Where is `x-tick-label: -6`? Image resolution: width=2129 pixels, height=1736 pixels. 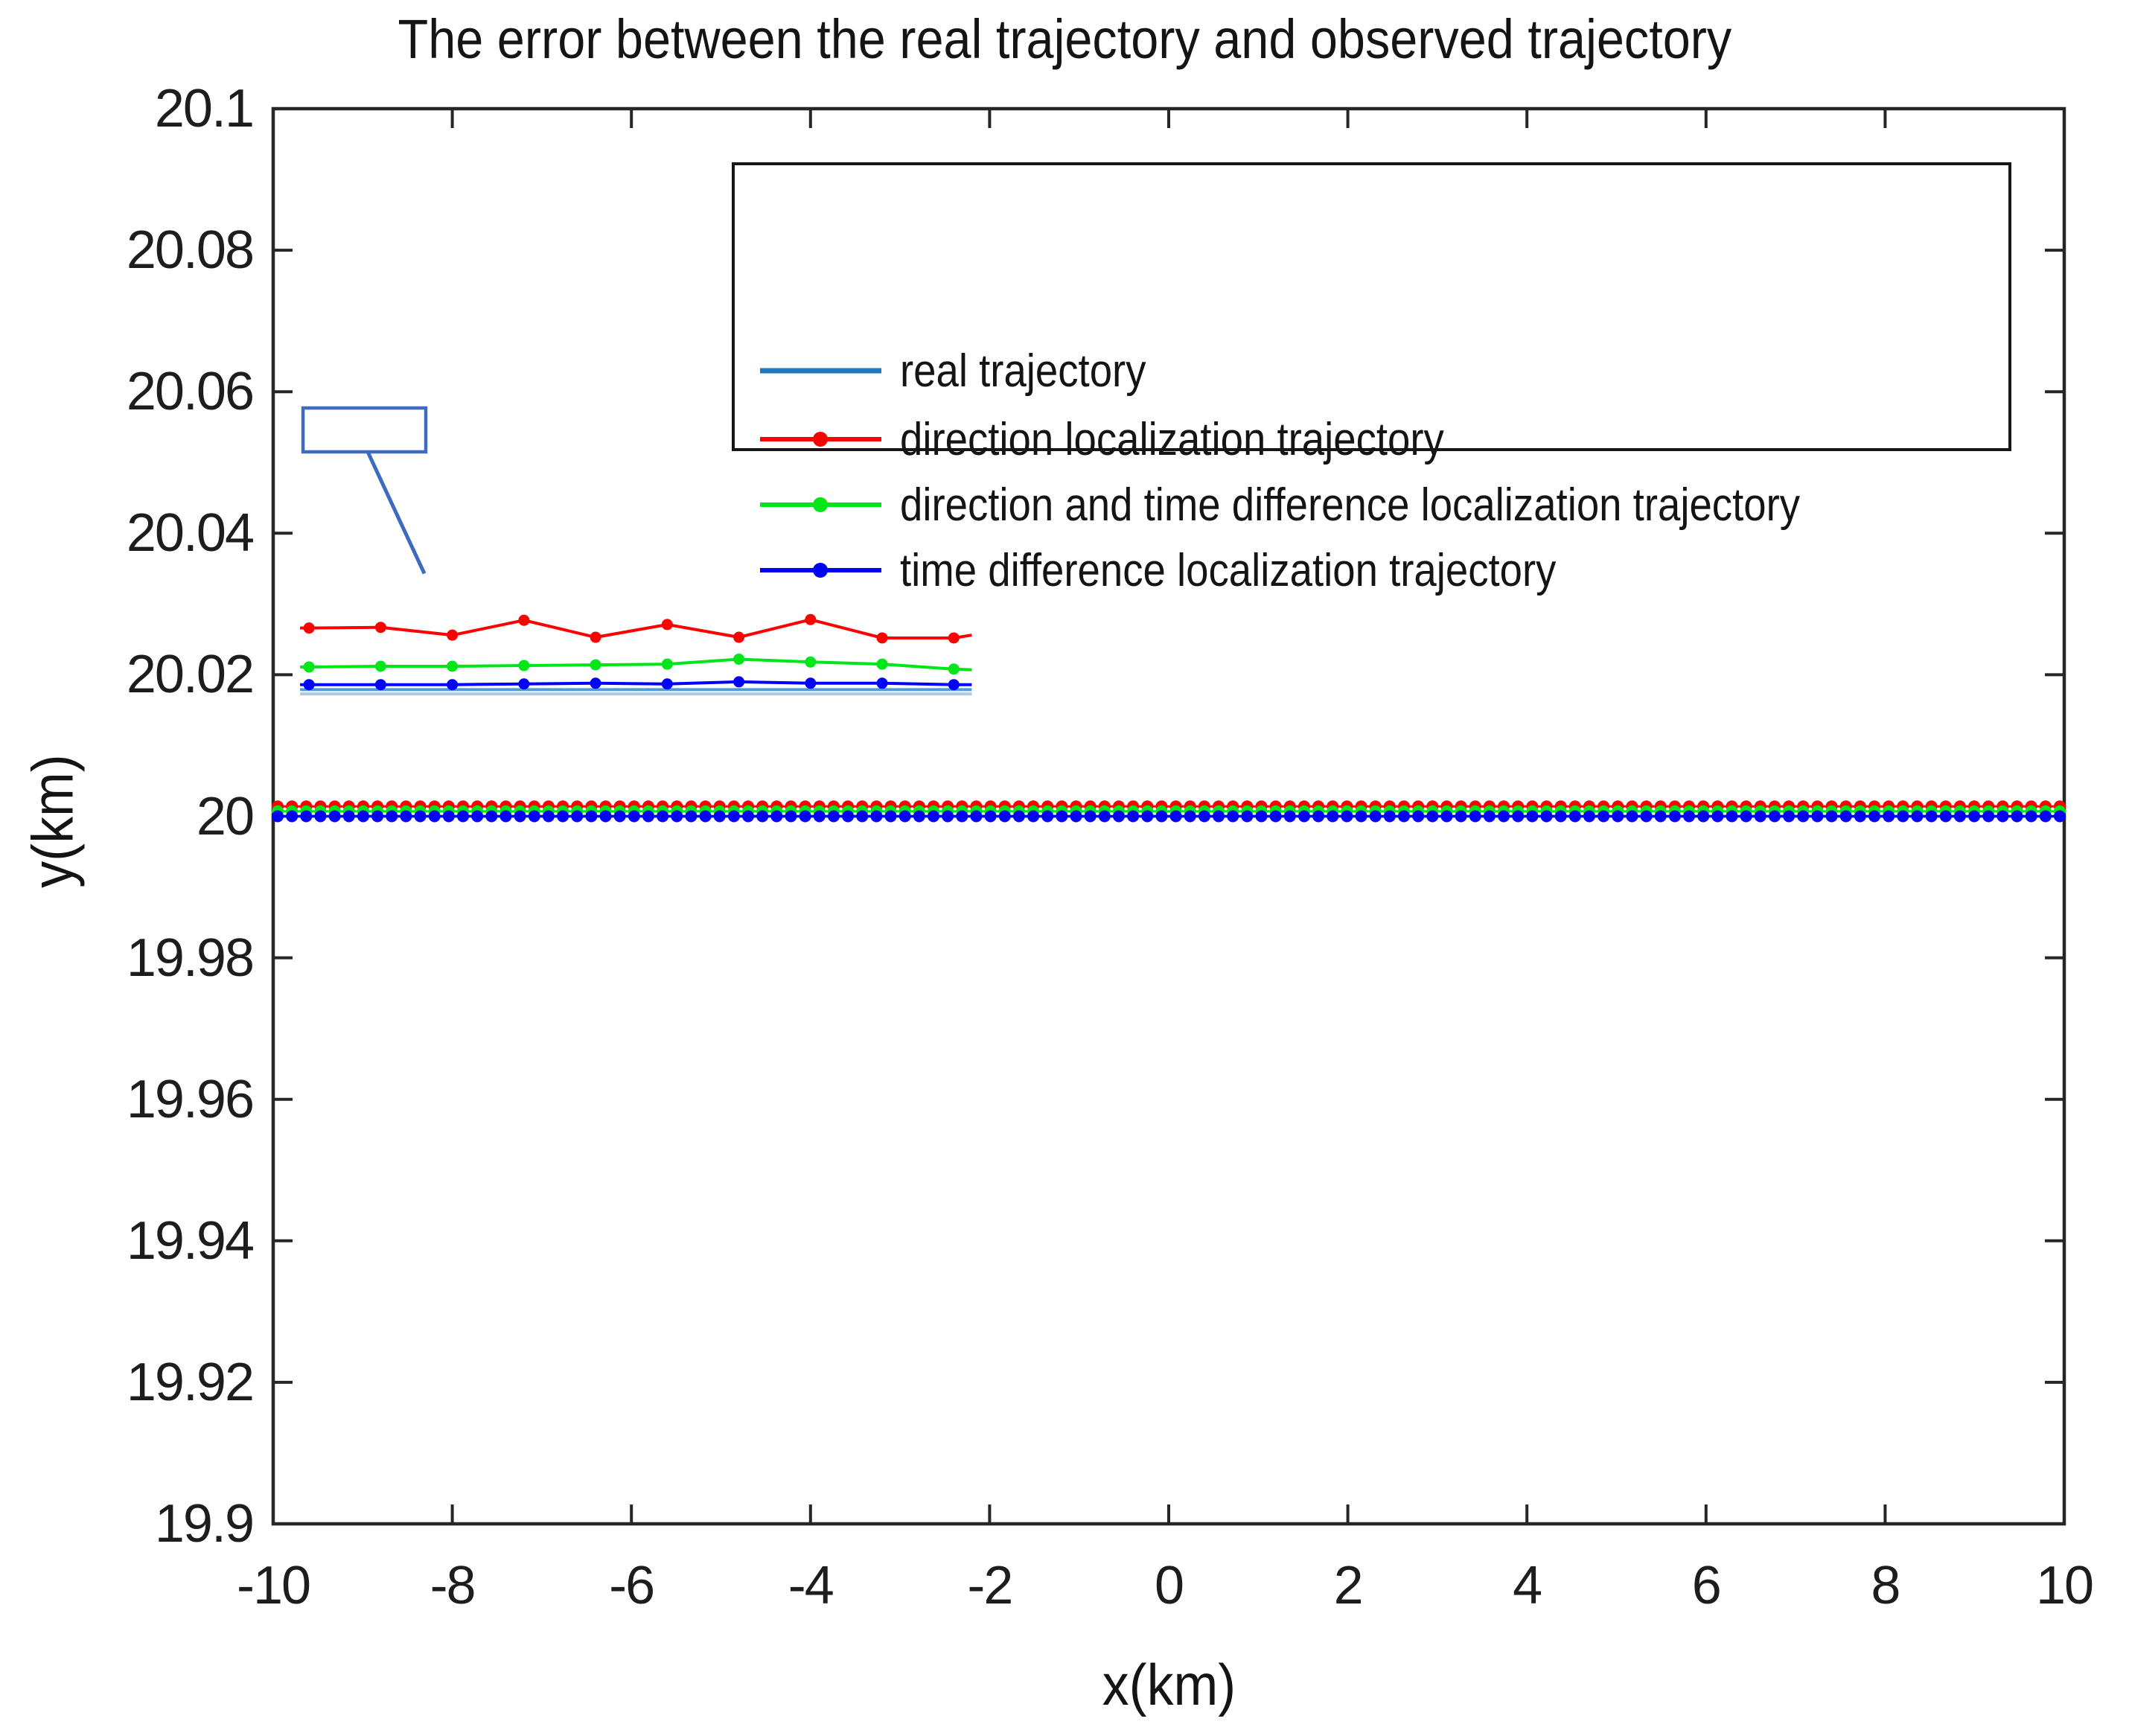
x-tick-label: -6 is located at coordinates (632, 1585).